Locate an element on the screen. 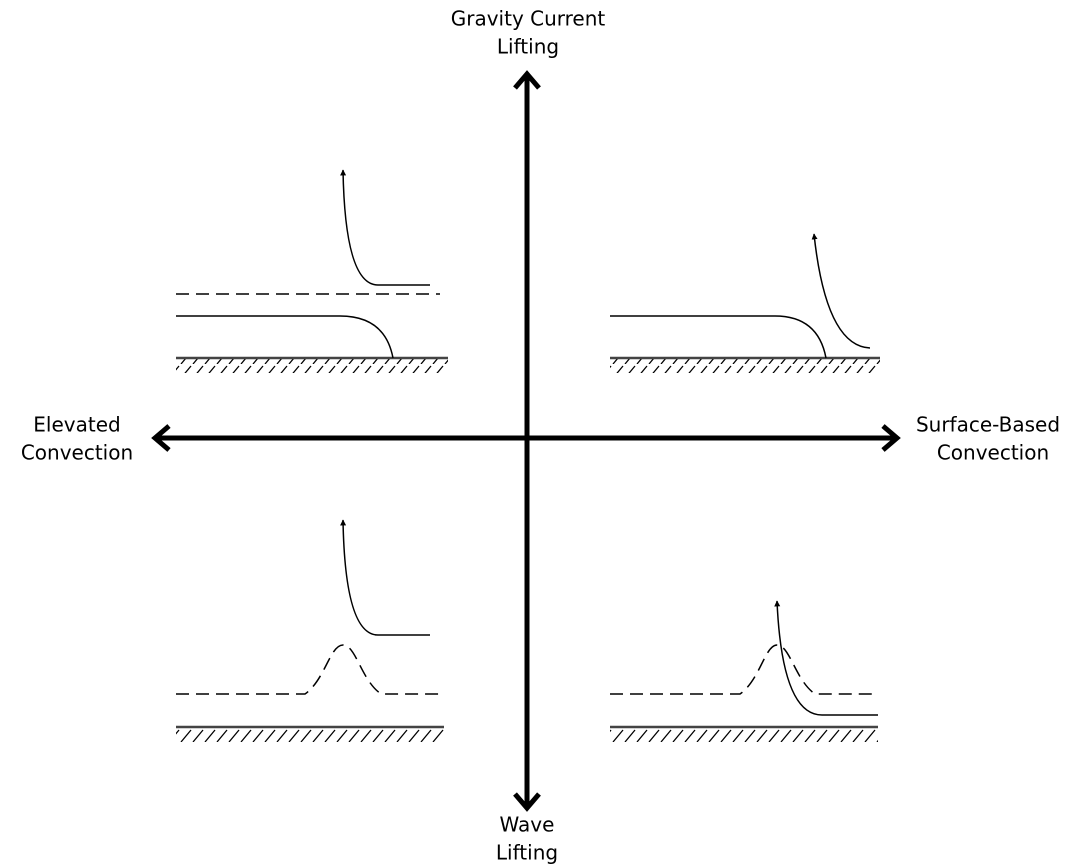 This screenshot has height=868, width=1074. quadrant-top-left is located at coordinates (312, 271).